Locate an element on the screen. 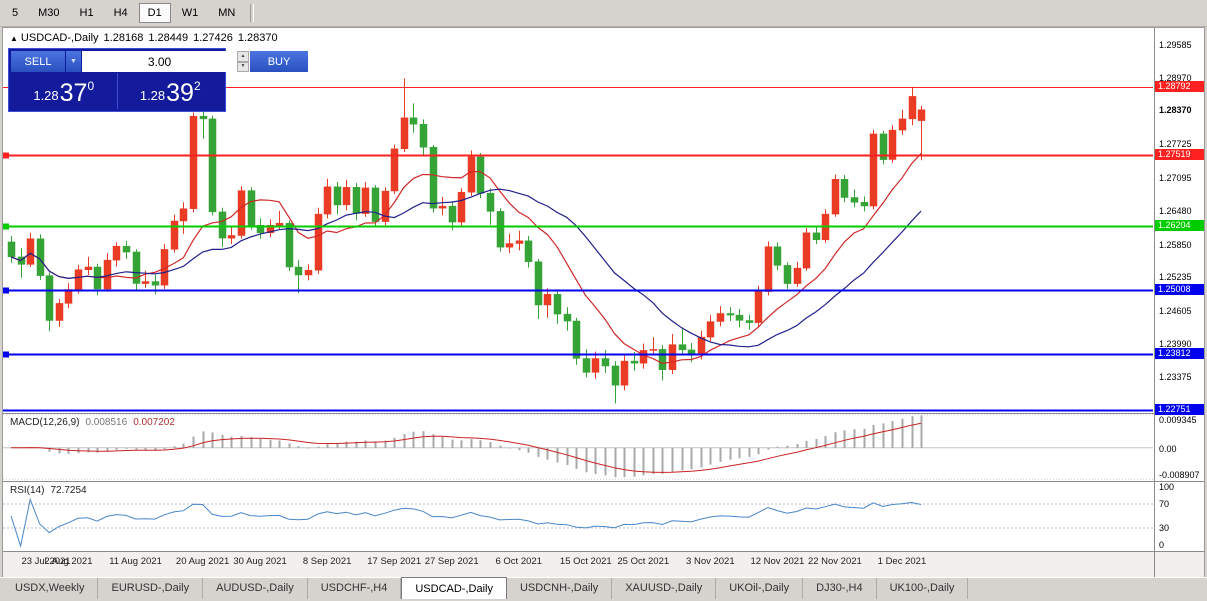 Image resolution: width=1207 pixels, height=601 pixels. chart-tab-audusd-daily: AUDUSD-,Daily is located at coordinates (255, 588).